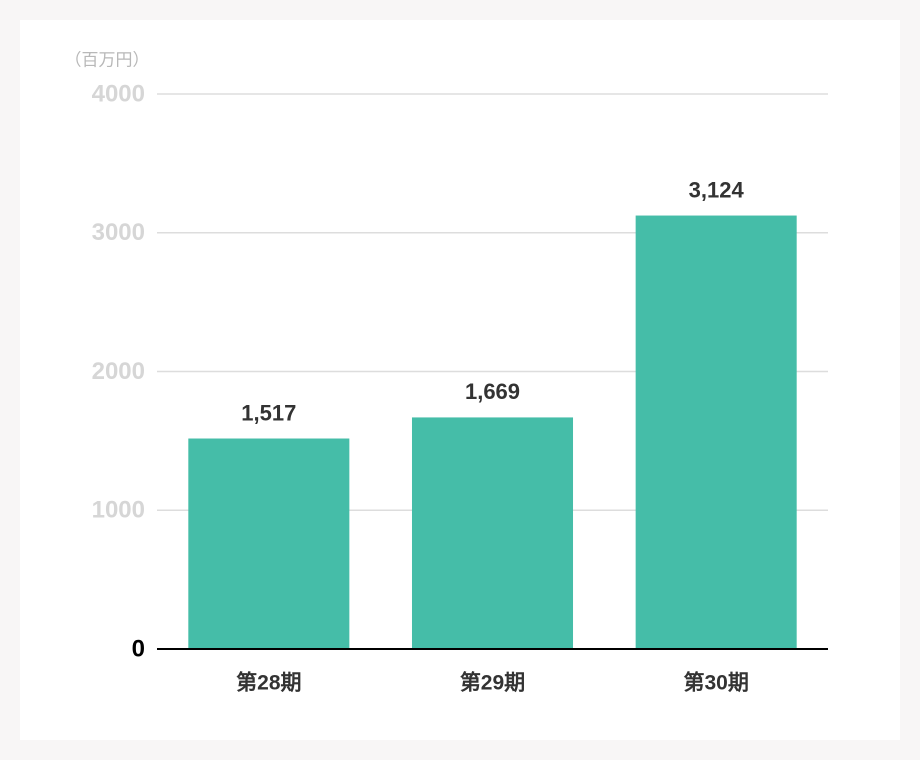  What do you see at coordinates (138, 648) in the screenshot?
I see `y-tick-label: 0` at bounding box center [138, 648].